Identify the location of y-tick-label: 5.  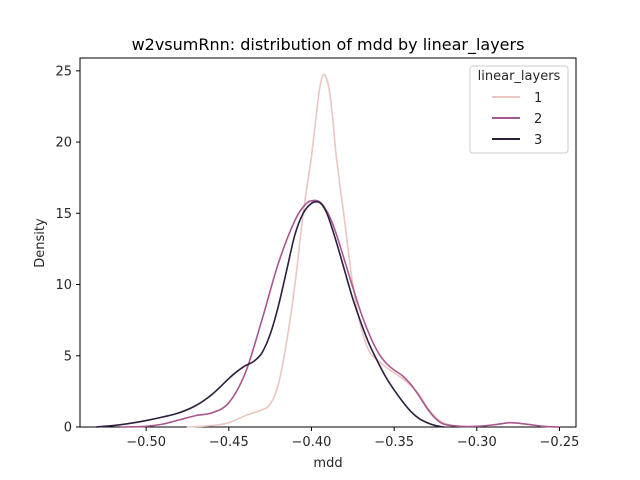
(68, 356).